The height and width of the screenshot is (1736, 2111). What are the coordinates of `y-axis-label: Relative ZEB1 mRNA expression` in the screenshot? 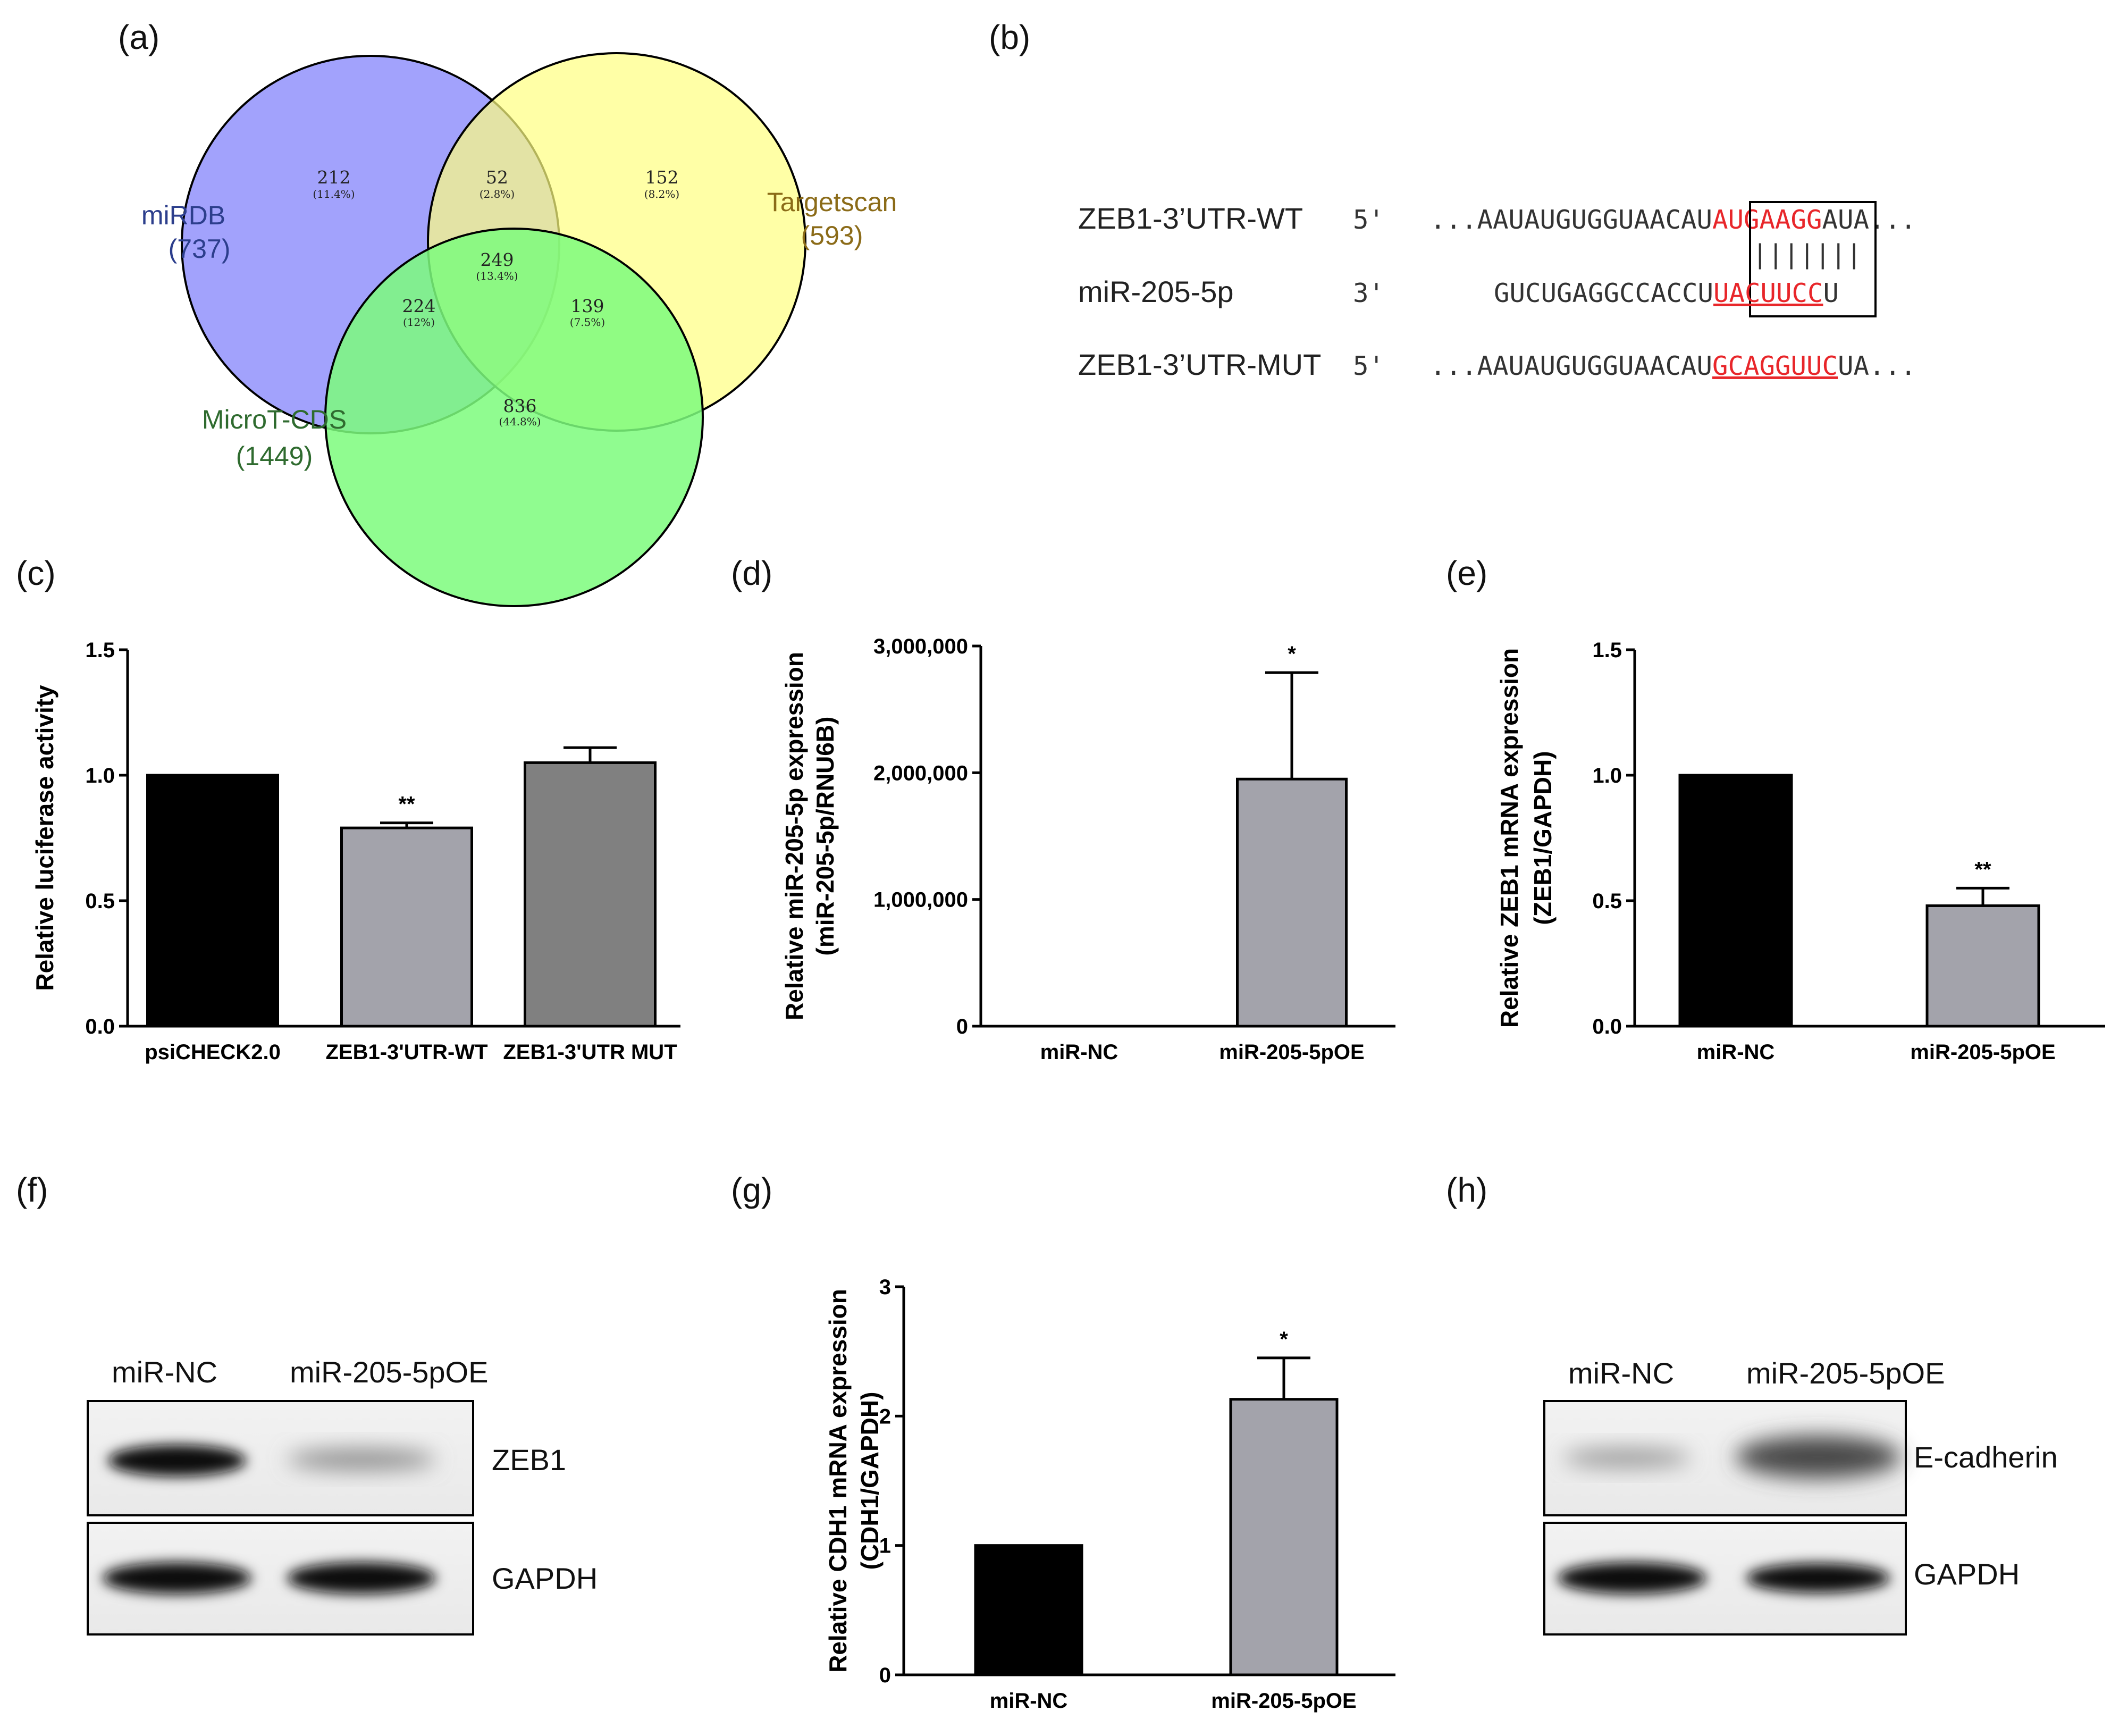 It's located at (1509, 838).